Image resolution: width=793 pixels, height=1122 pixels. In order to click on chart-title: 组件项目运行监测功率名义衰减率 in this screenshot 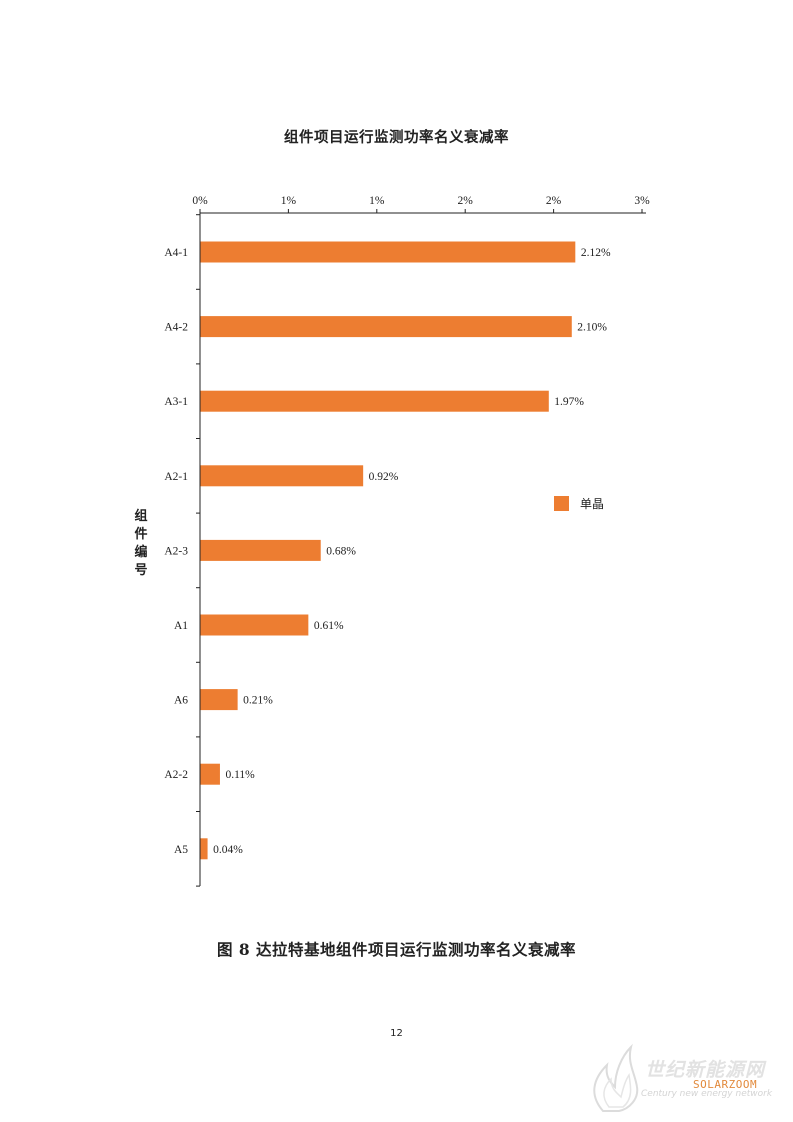, I will do `click(396, 138)`.